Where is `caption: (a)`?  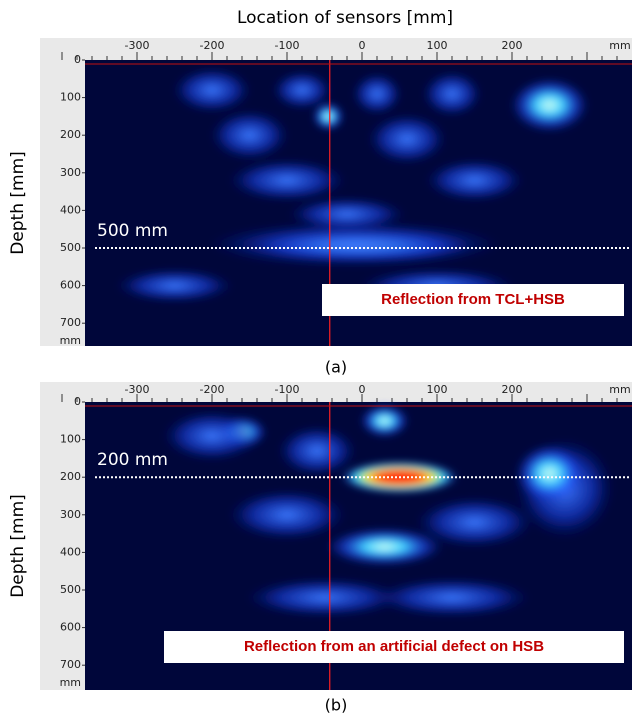 caption: (a) is located at coordinates (336, 367).